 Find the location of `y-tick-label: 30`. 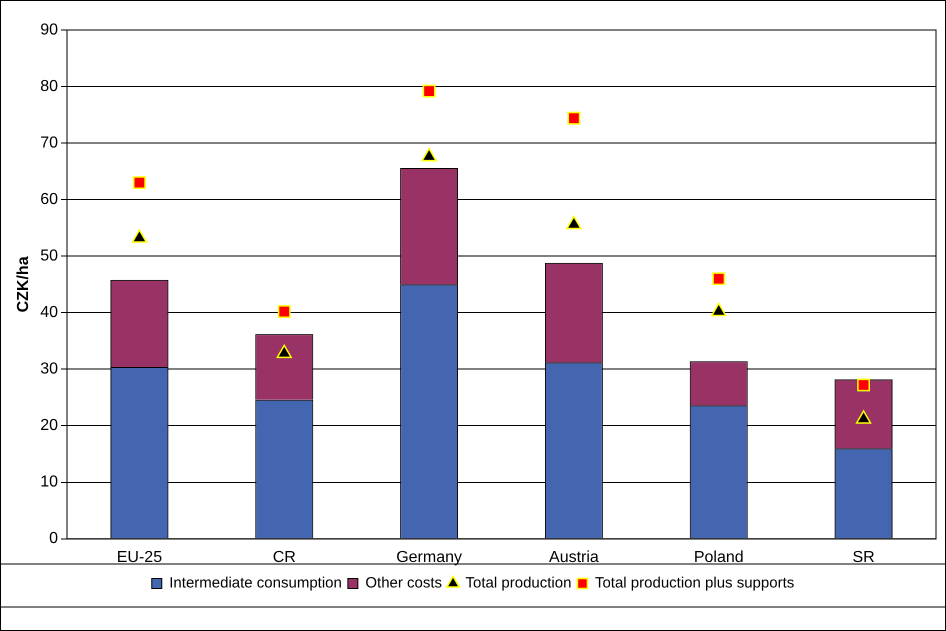

y-tick-label: 30 is located at coordinates (49, 369).